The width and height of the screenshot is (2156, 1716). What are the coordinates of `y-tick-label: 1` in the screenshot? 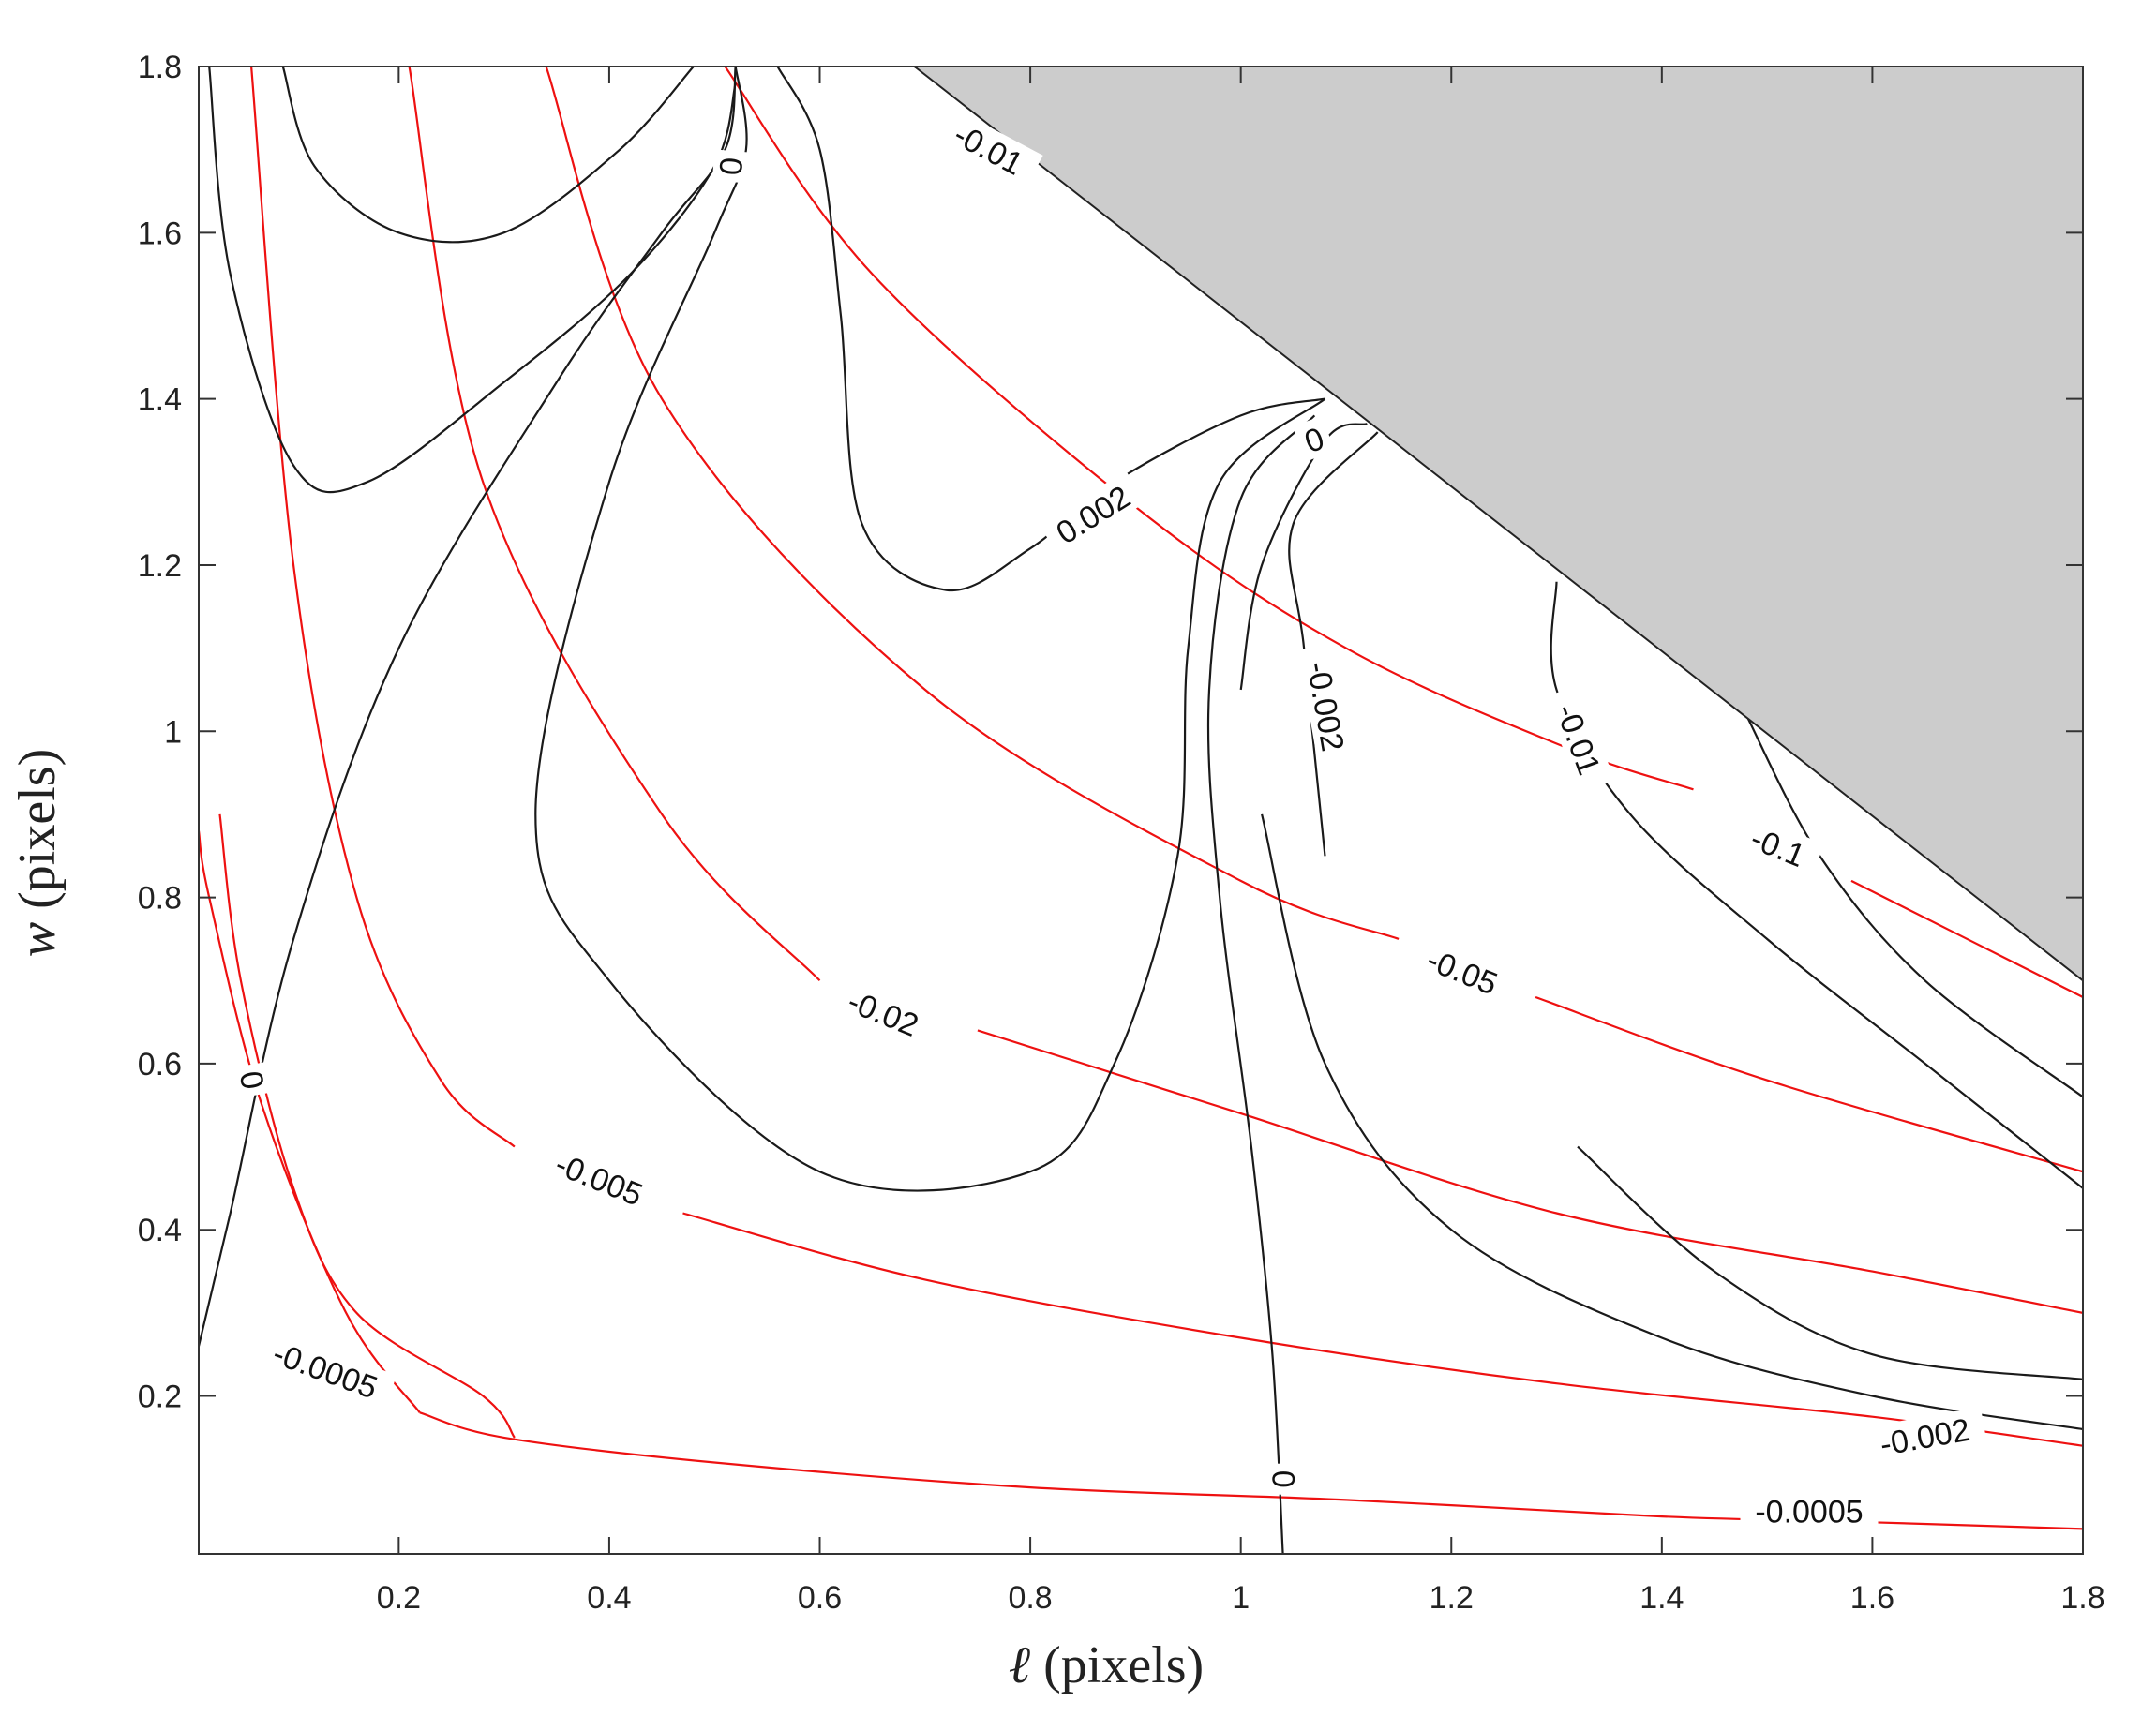 It's located at (173, 732).